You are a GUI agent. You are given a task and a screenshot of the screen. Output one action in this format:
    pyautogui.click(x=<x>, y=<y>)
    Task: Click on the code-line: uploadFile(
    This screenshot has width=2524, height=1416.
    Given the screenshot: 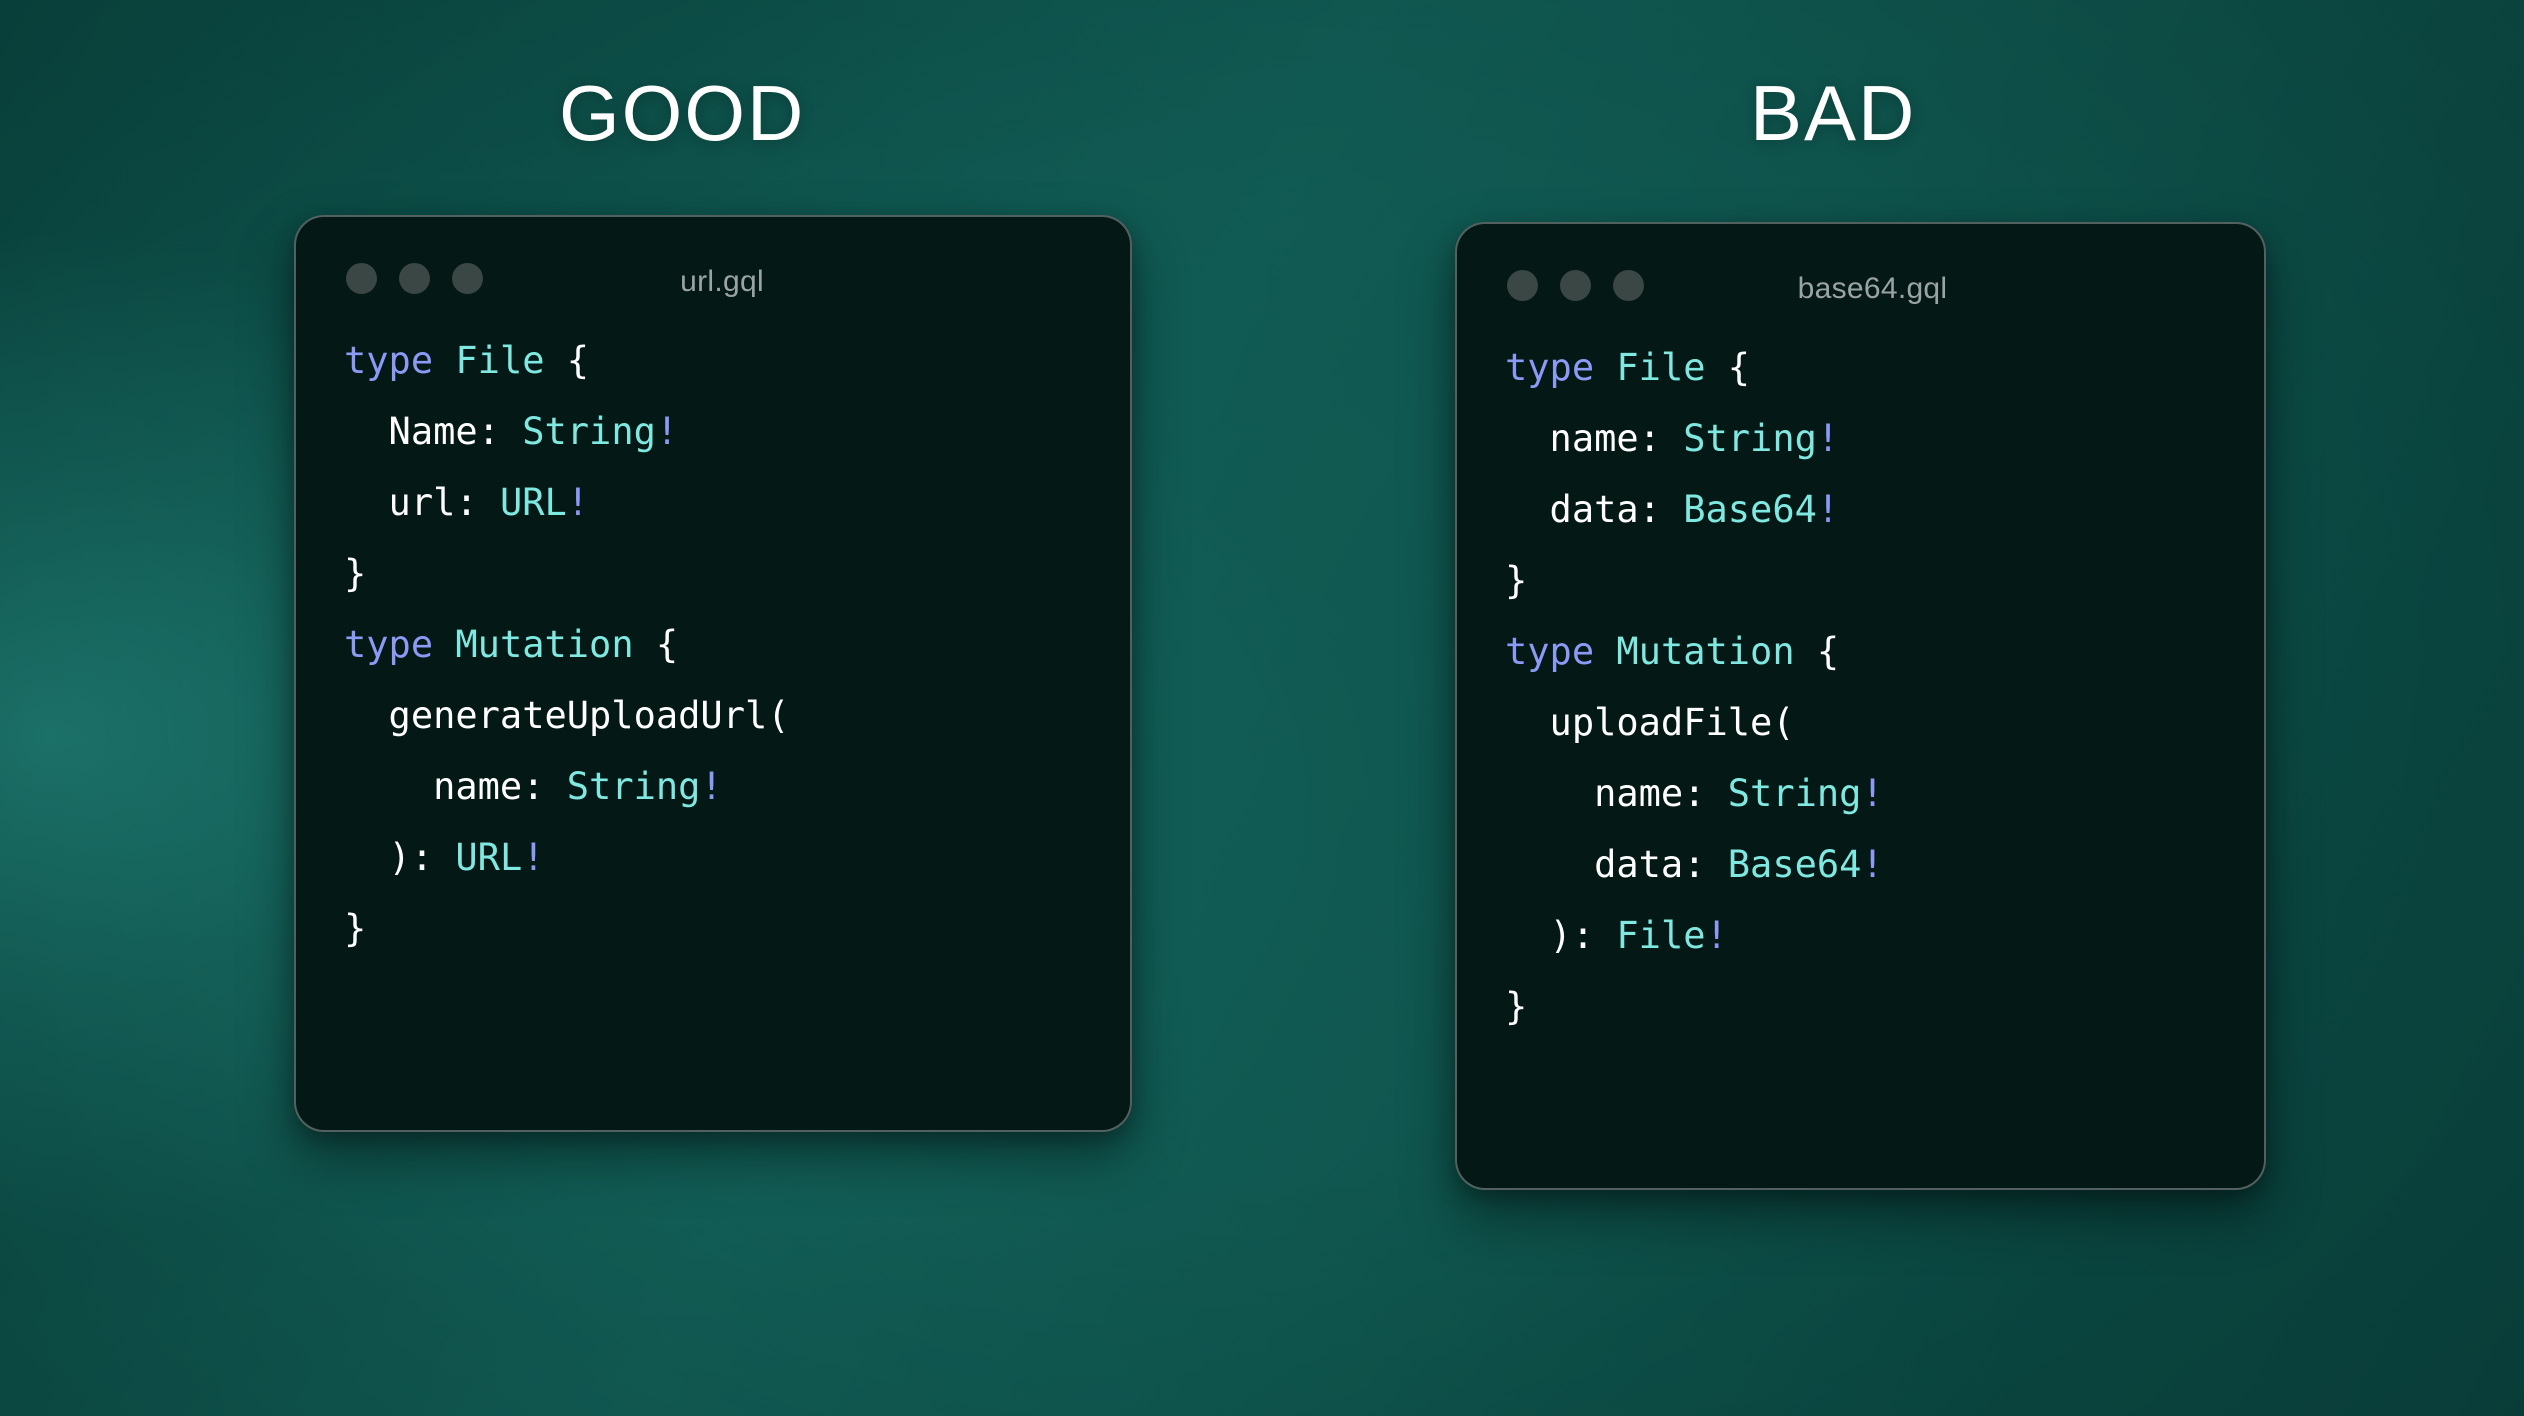 What is the action you would take?
    pyautogui.click(x=1884, y=722)
    